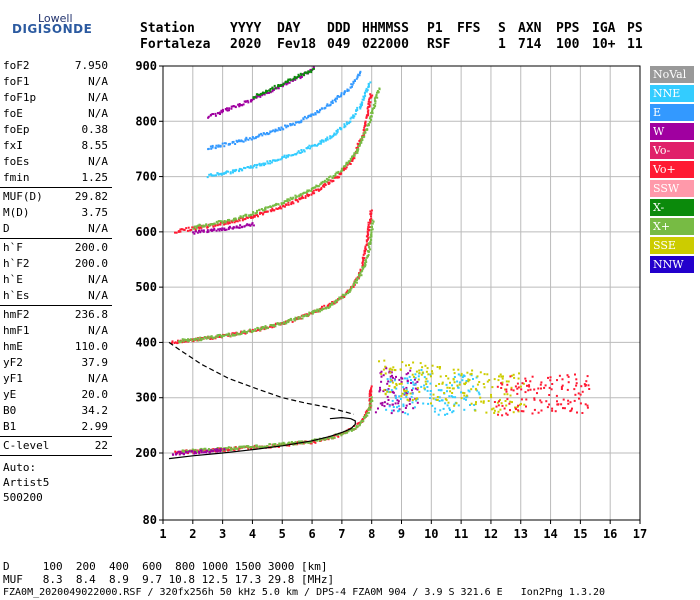 The height and width of the screenshot is (600, 700). Describe the element at coordinates (56, 446) in the screenshot. I see `param-row: C-level 22` at that location.